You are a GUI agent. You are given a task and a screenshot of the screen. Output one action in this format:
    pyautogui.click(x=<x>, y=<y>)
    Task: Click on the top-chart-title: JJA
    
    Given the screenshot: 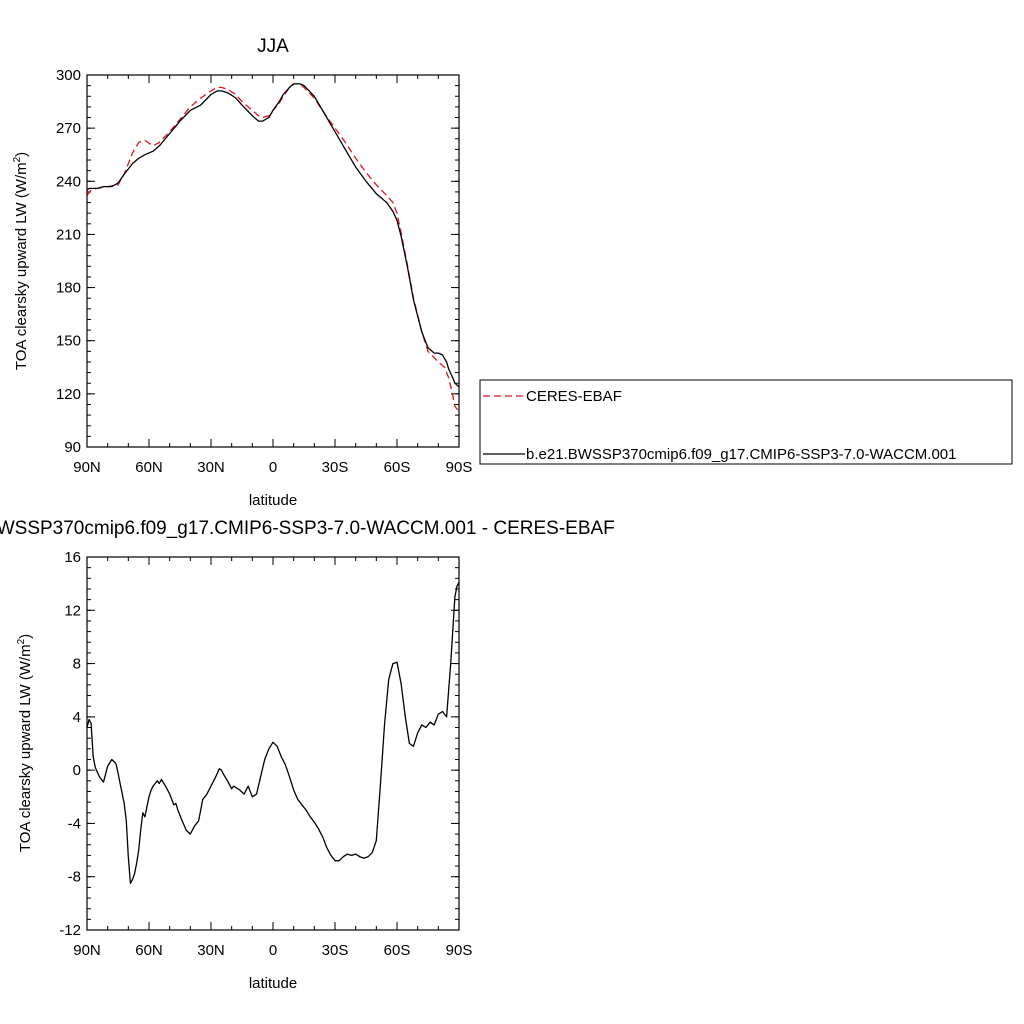 What is the action you would take?
    pyautogui.click(x=273, y=46)
    